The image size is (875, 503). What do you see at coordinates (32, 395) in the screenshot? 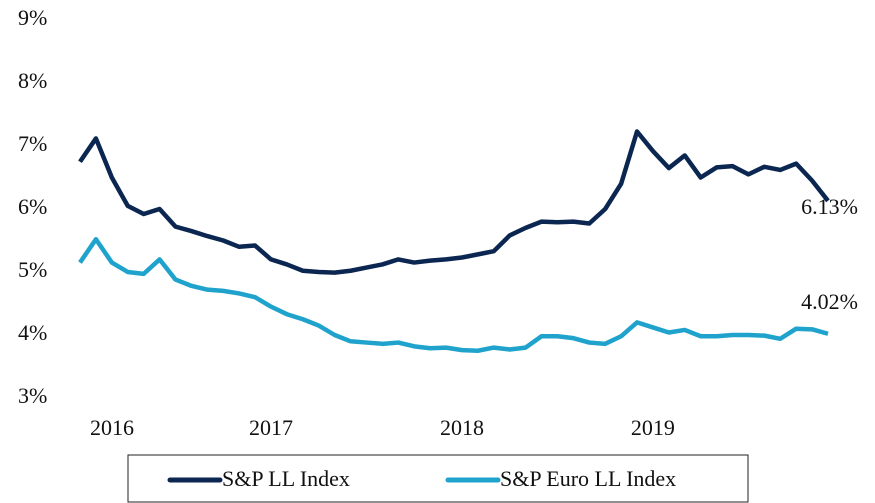
I see `y-tick-label: 3%` at bounding box center [32, 395].